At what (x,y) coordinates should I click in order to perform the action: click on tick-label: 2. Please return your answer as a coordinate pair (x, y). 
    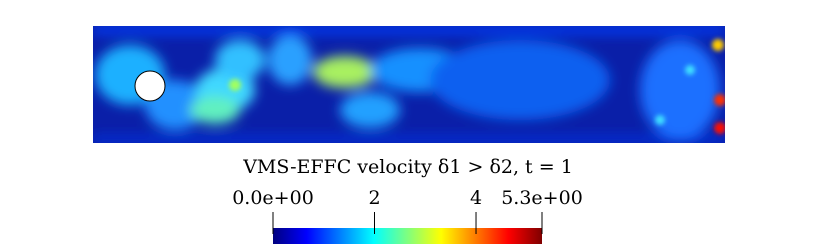
    Looking at the image, I should click on (374, 198).